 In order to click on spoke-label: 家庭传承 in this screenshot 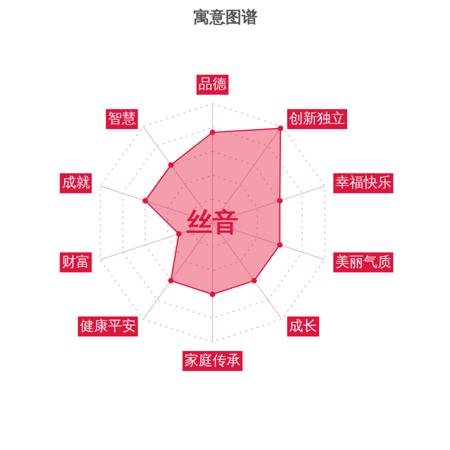, I will do `click(212, 360)`.